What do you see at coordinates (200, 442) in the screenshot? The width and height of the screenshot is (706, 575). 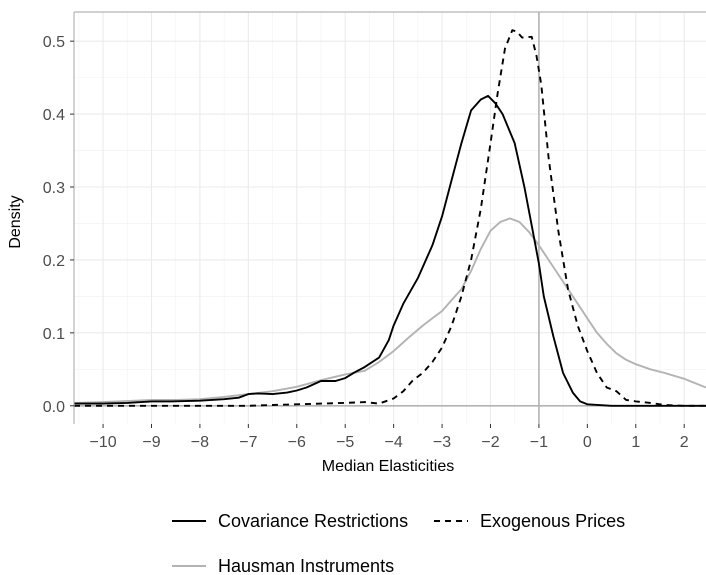 I see `x-tick-label: −8` at bounding box center [200, 442].